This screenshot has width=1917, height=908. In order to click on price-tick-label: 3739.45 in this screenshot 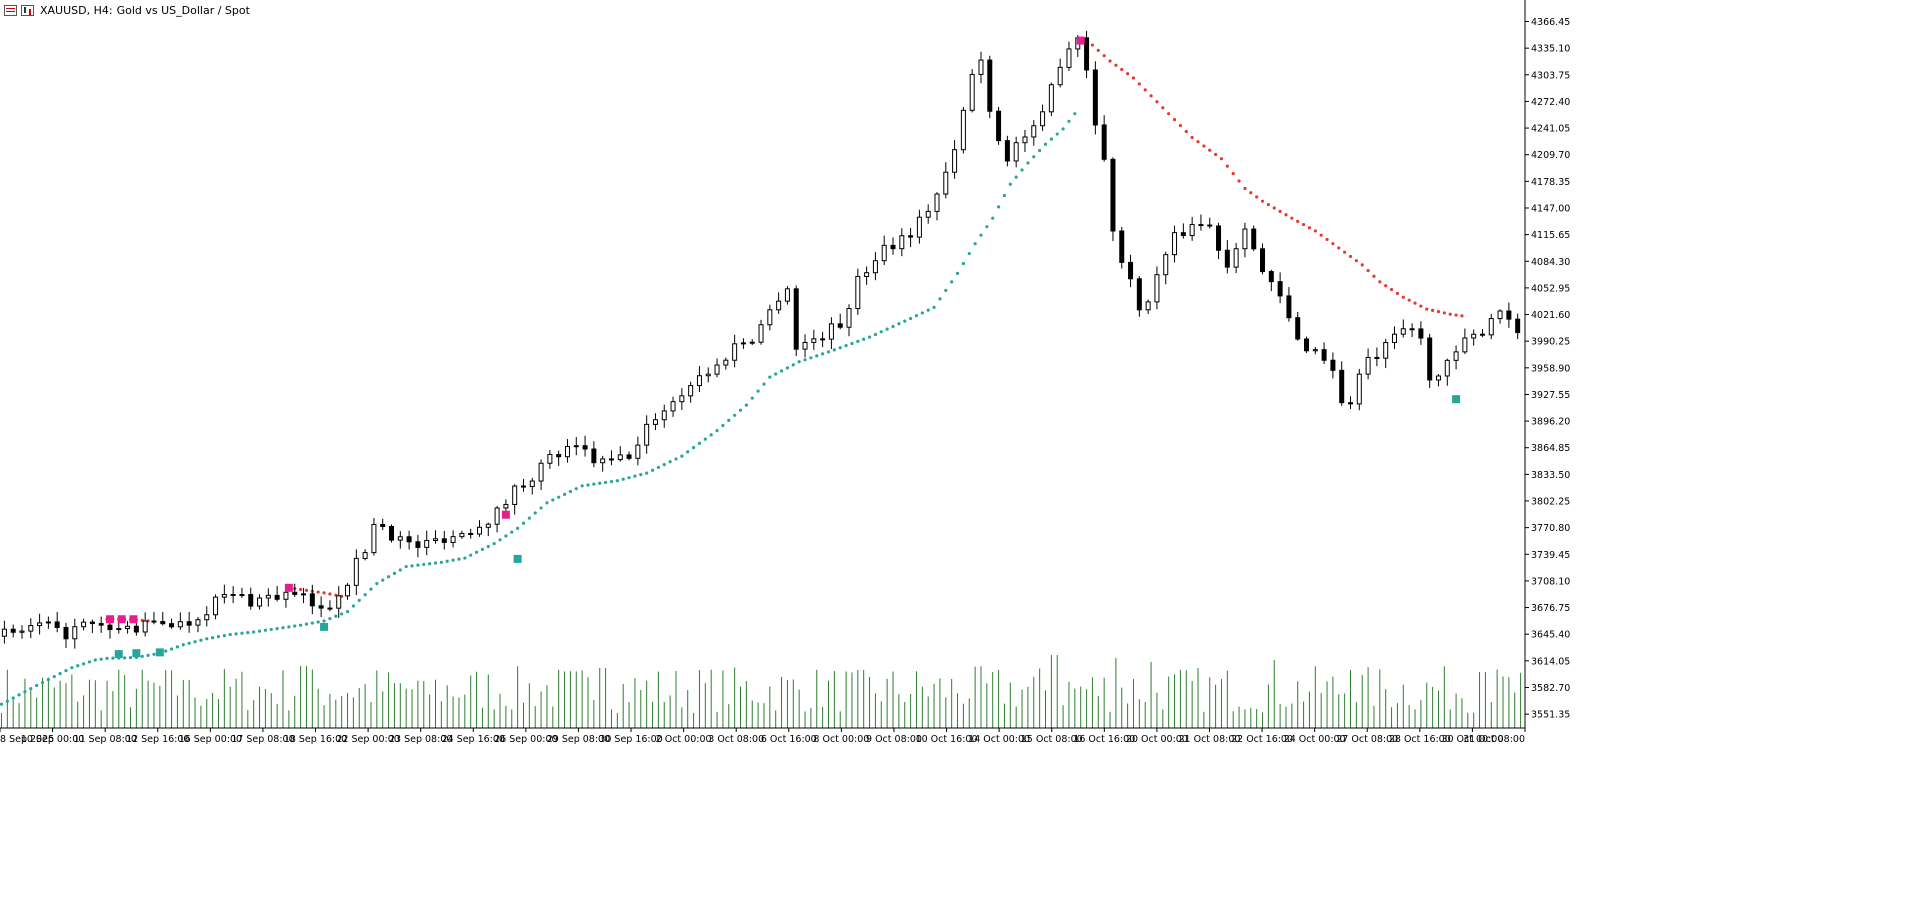, I will do `click(1550, 555)`.